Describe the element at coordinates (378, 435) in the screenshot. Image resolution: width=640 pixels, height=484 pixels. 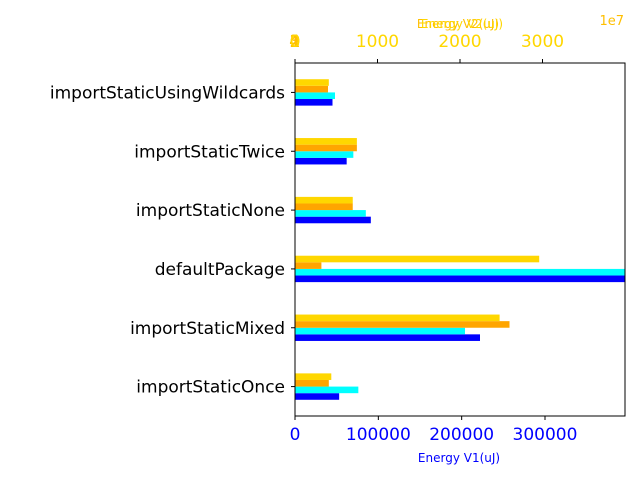
I see `bottom-tick-label: 100000` at that location.